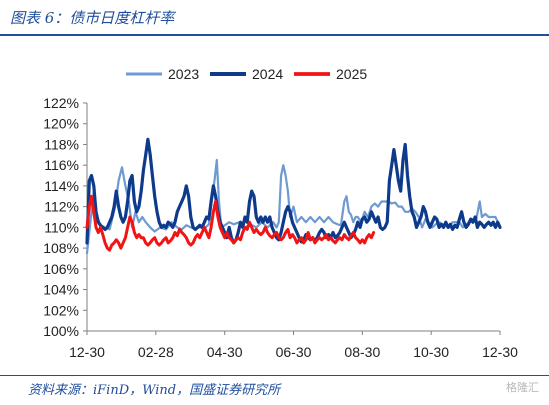  Describe the element at coordinates (61, 103) in the screenshot. I see `y-tick-label: 122%` at that location.